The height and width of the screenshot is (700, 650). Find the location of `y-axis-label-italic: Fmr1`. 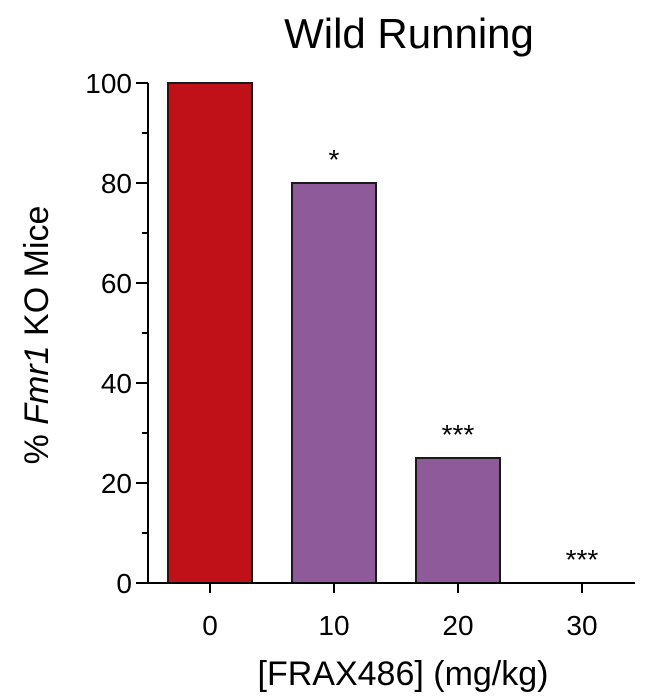

y-axis-label-italic: Fmr1 is located at coordinates (37, 384).